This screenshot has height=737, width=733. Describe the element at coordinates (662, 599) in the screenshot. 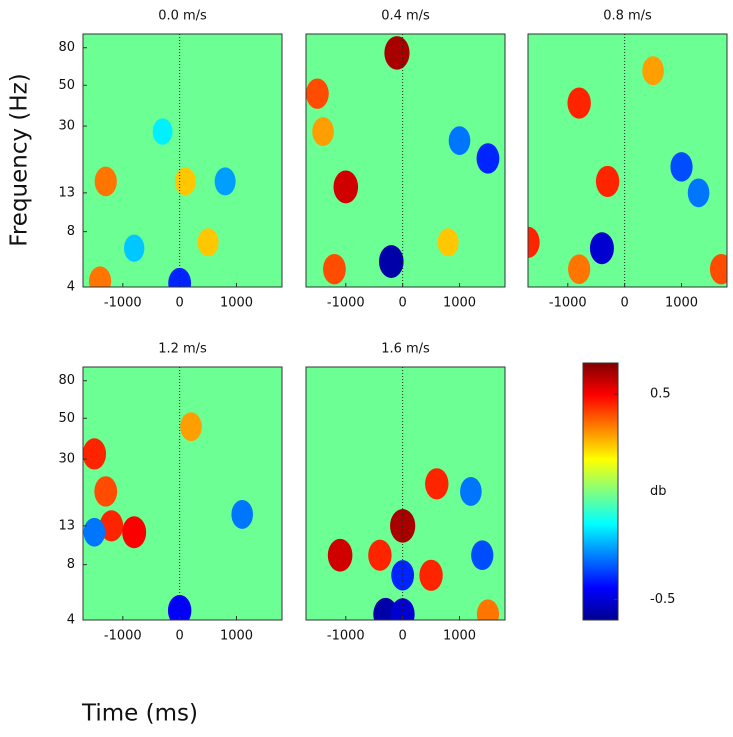

I see `colorbar-tick-label: -0.5` at that location.